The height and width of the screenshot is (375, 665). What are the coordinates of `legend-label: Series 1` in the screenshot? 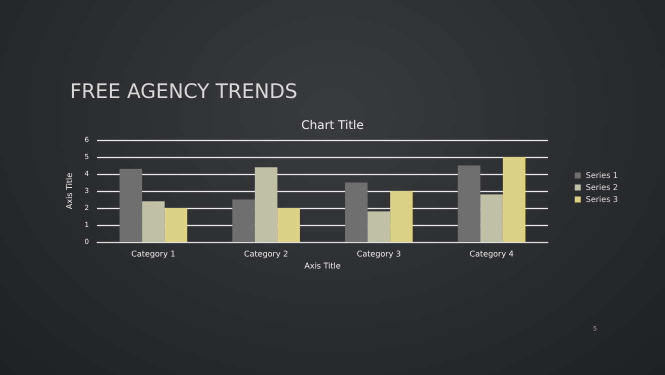 It's located at (602, 175).